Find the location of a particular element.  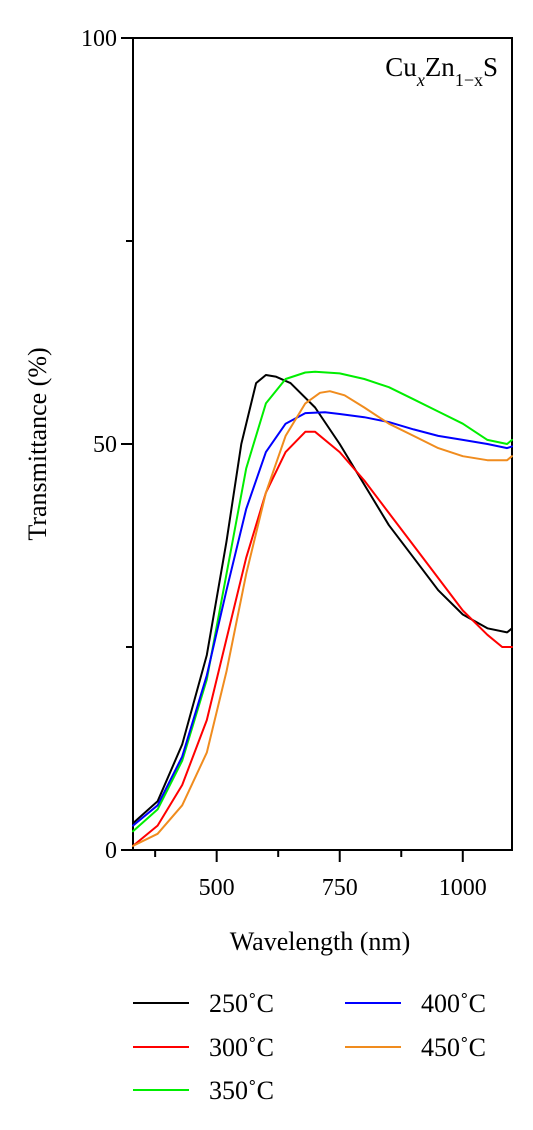

x-tick-label: 750 is located at coordinates (340, 888).